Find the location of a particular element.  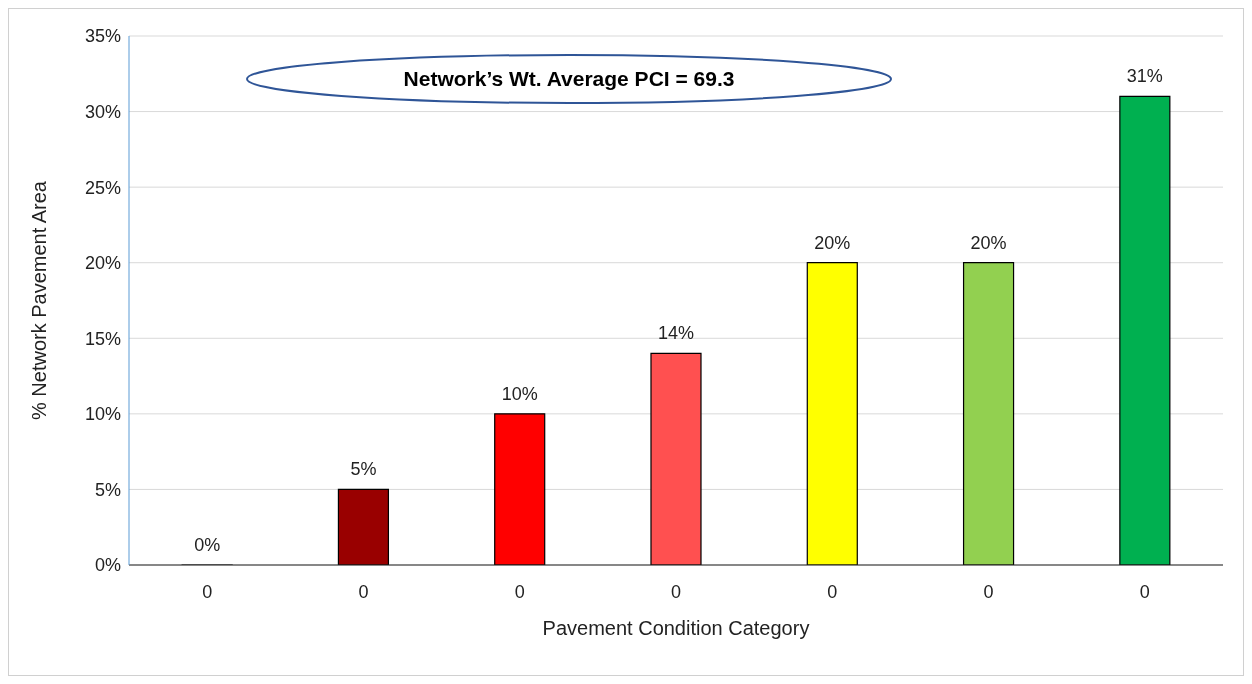

y-tick-label: 15% is located at coordinates (102, 338).